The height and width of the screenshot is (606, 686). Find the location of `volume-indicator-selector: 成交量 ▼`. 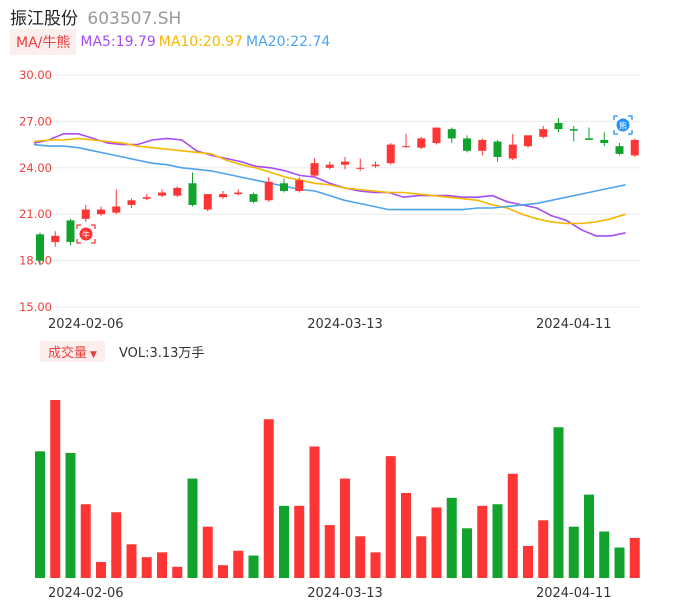

volume-indicator-selector: 成交量 ▼ is located at coordinates (72, 351).